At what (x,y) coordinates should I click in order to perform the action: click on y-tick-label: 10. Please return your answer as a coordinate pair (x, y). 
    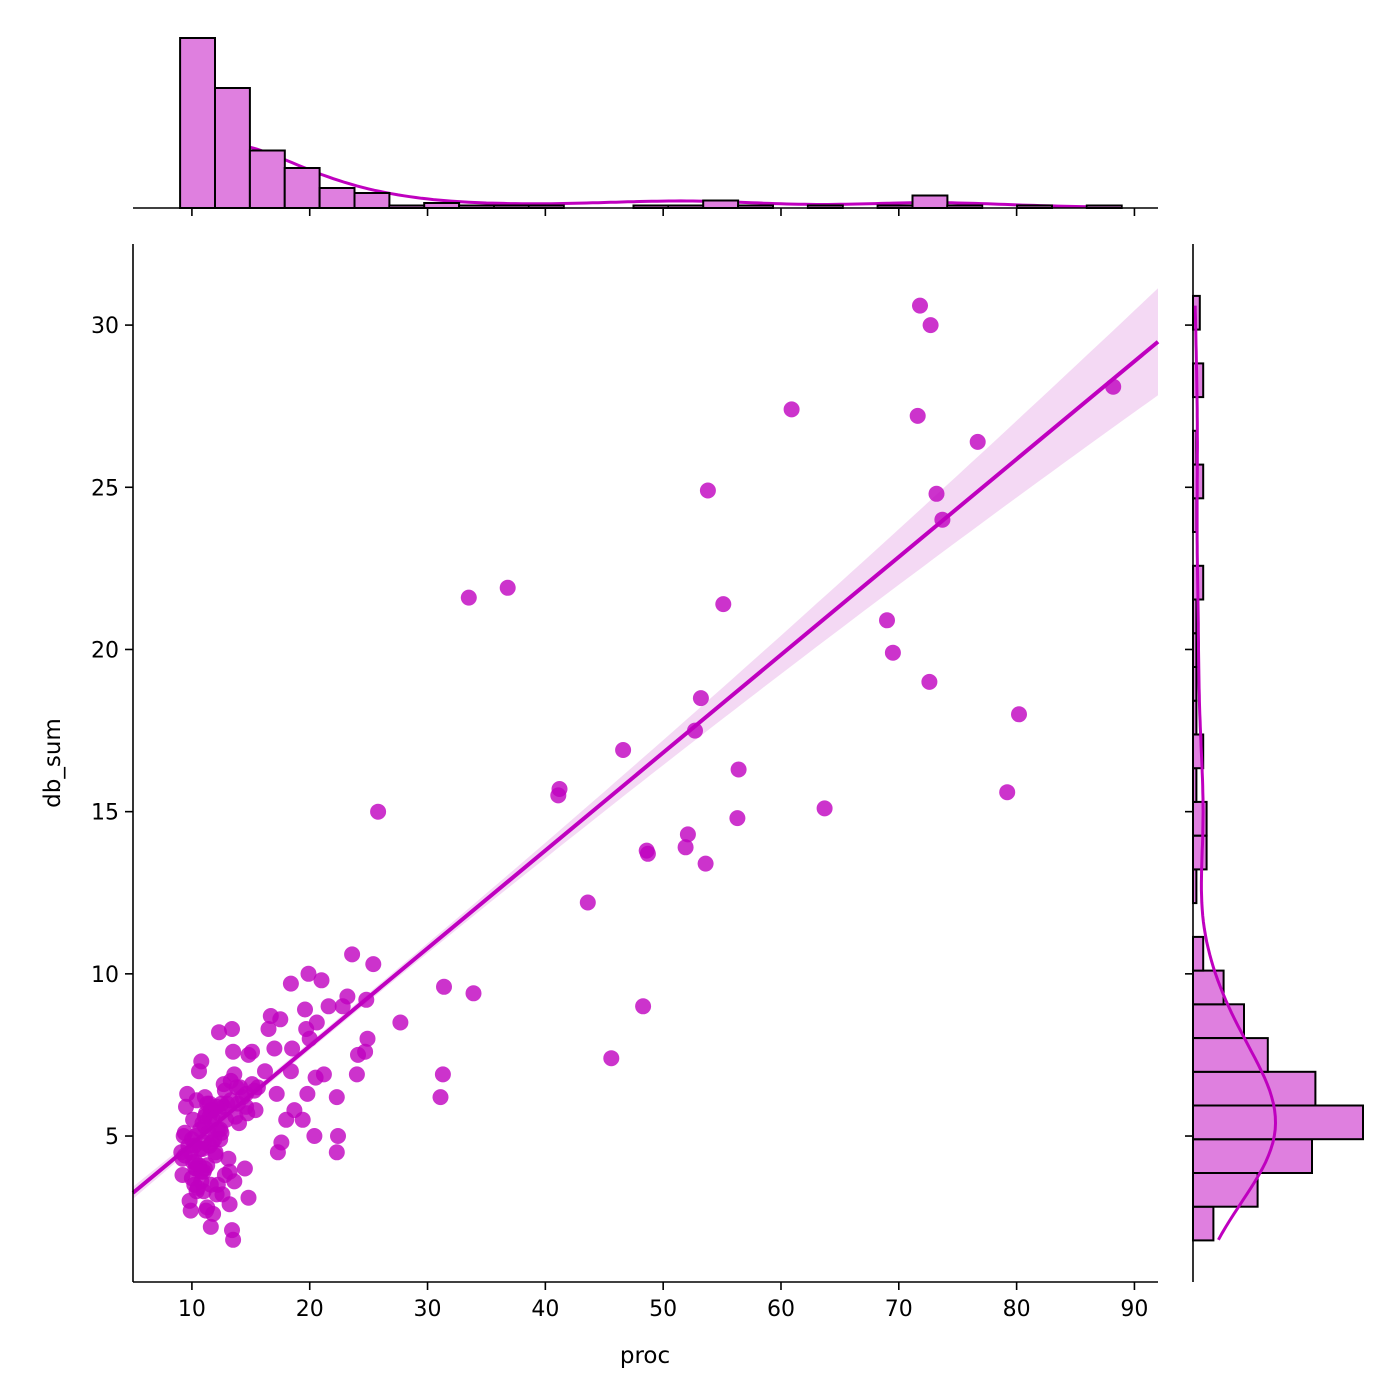
    Looking at the image, I should click on (105, 975).